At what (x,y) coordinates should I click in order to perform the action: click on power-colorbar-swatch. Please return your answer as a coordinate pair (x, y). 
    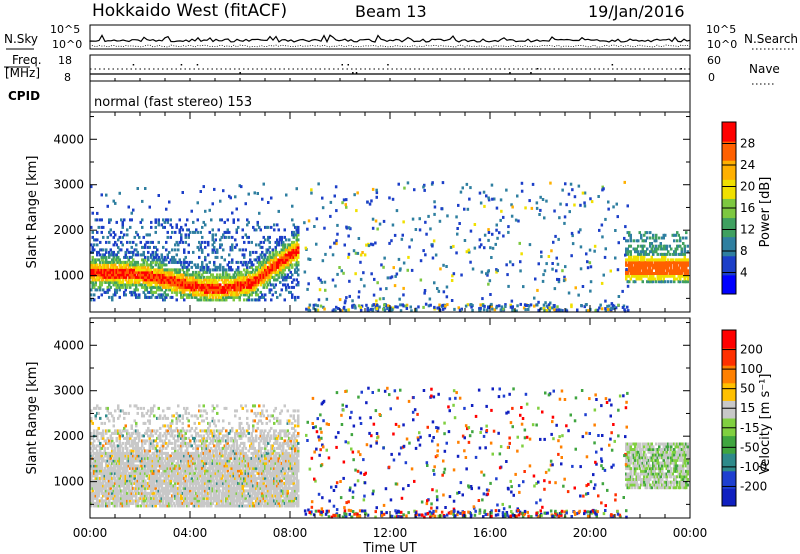
    Looking at the image, I should click on (729, 189).